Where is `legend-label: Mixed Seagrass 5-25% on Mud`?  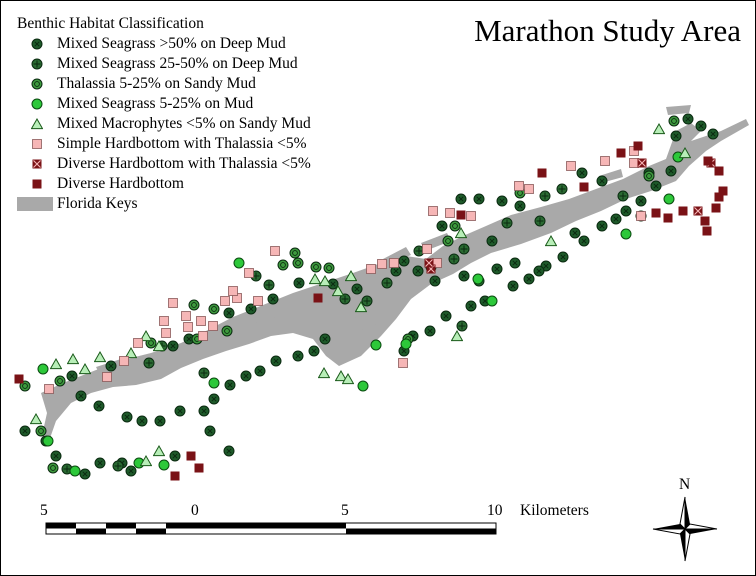 legend-label: Mixed Seagrass 5-25% on Mud is located at coordinates (155, 103).